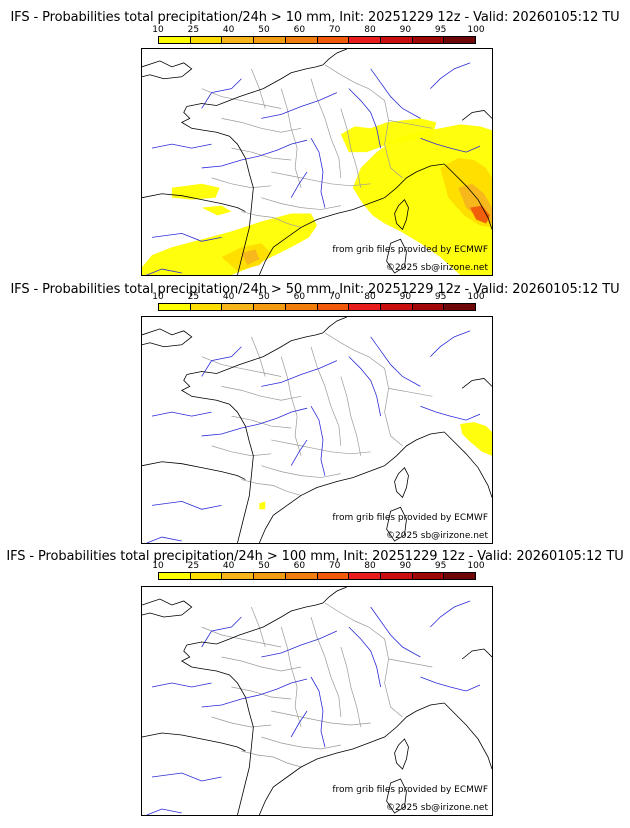 Image resolution: width=630 pixels, height=828 pixels. Describe the element at coordinates (437, 536) in the screenshot. I see `copyright-credit: ©2025 sb@irizone.net` at that location.